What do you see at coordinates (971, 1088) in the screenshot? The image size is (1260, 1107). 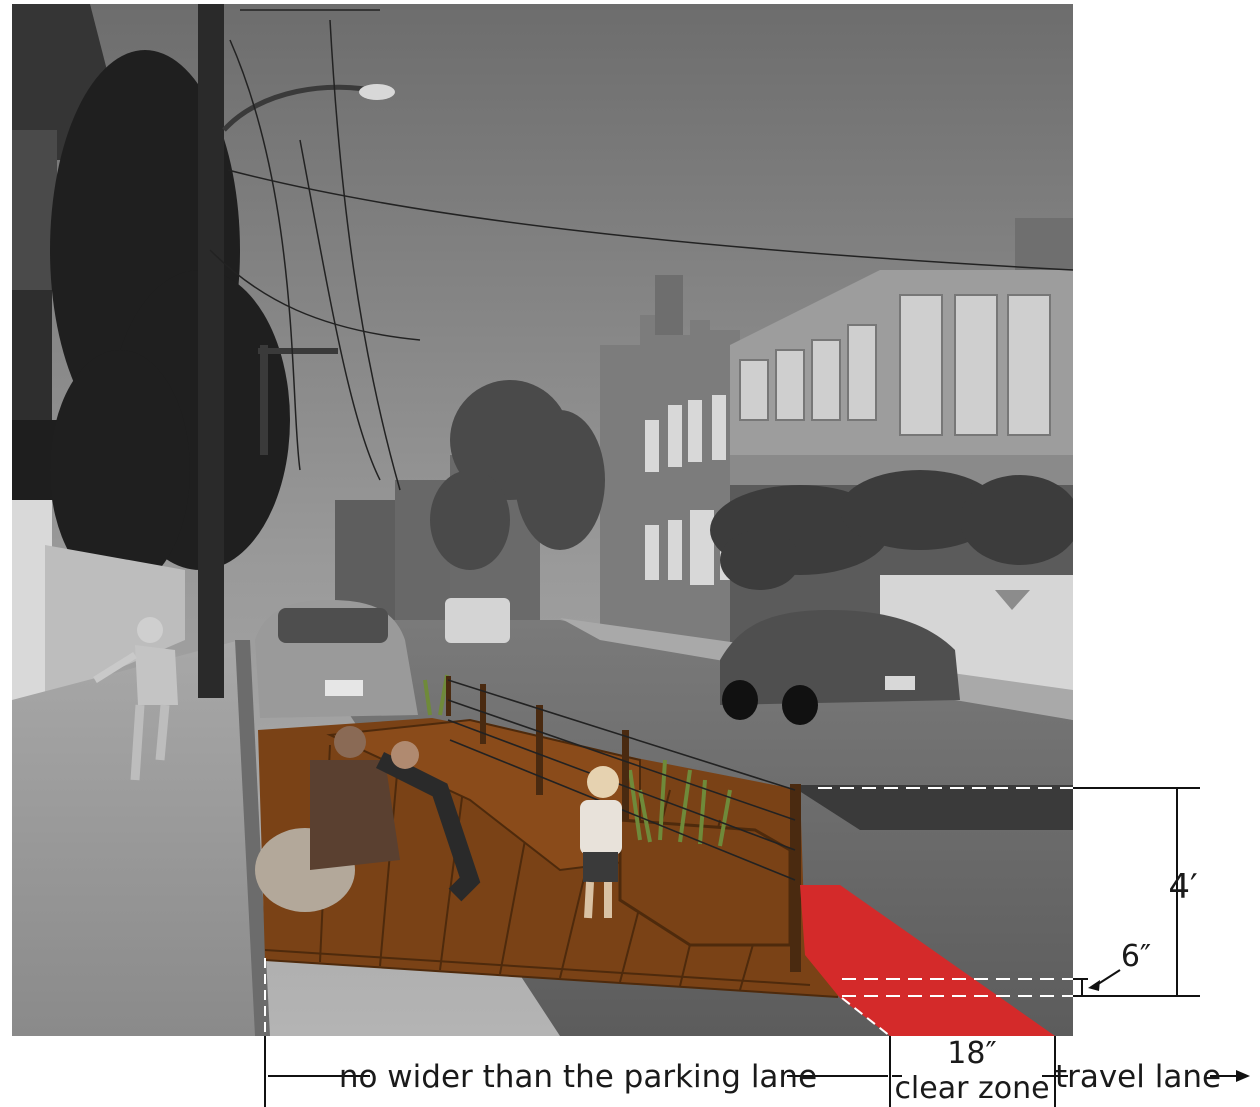 I see `clear-zone-label: clear zone` at bounding box center [971, 1088].